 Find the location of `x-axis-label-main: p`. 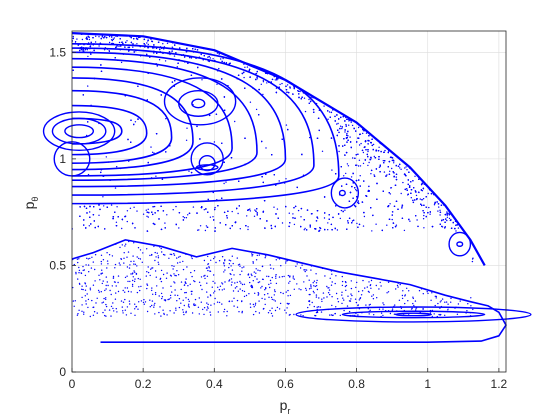

x-axis-label-main: p is located at coordinates (284, 405).